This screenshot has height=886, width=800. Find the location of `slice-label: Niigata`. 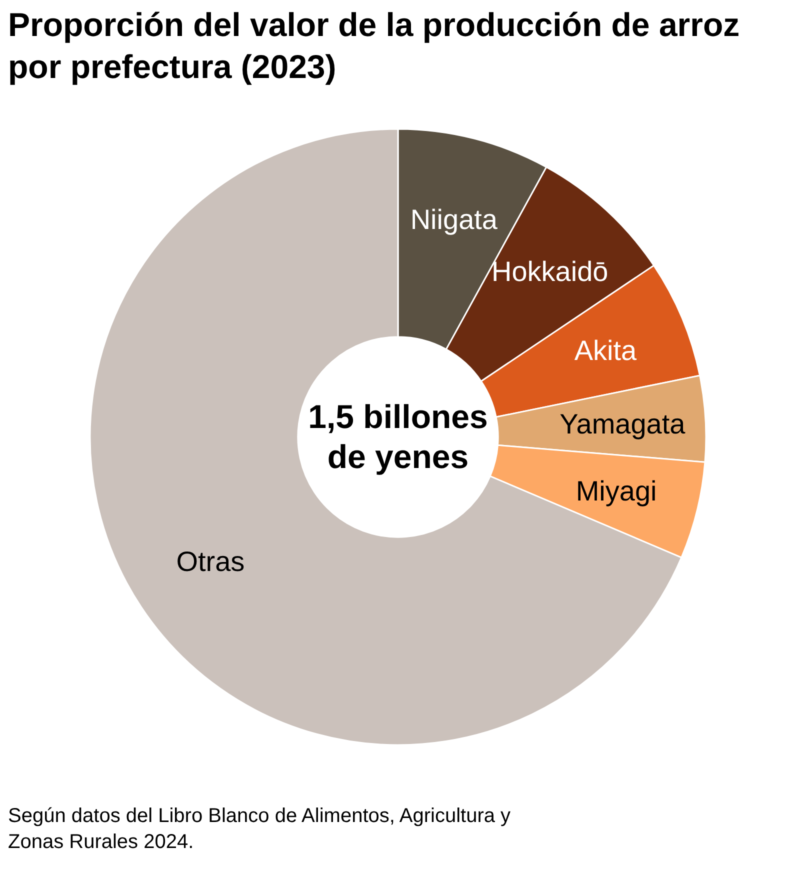

slice-label: Niigata is located at coordinates (454, 220).